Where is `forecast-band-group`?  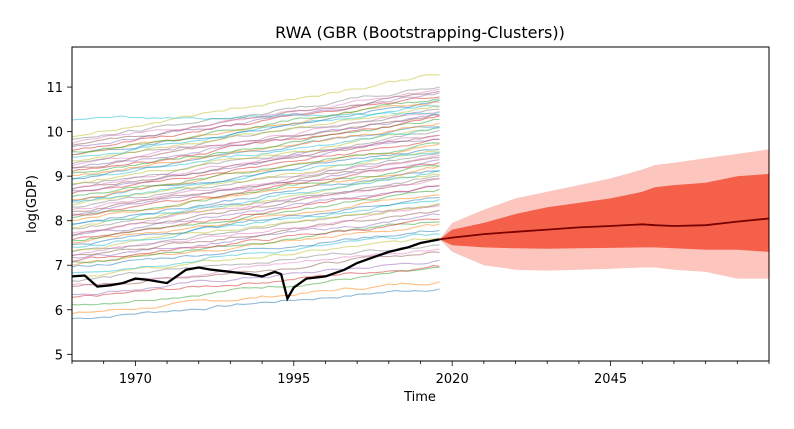
forecast-band-group is located at coordinates (604, 214).